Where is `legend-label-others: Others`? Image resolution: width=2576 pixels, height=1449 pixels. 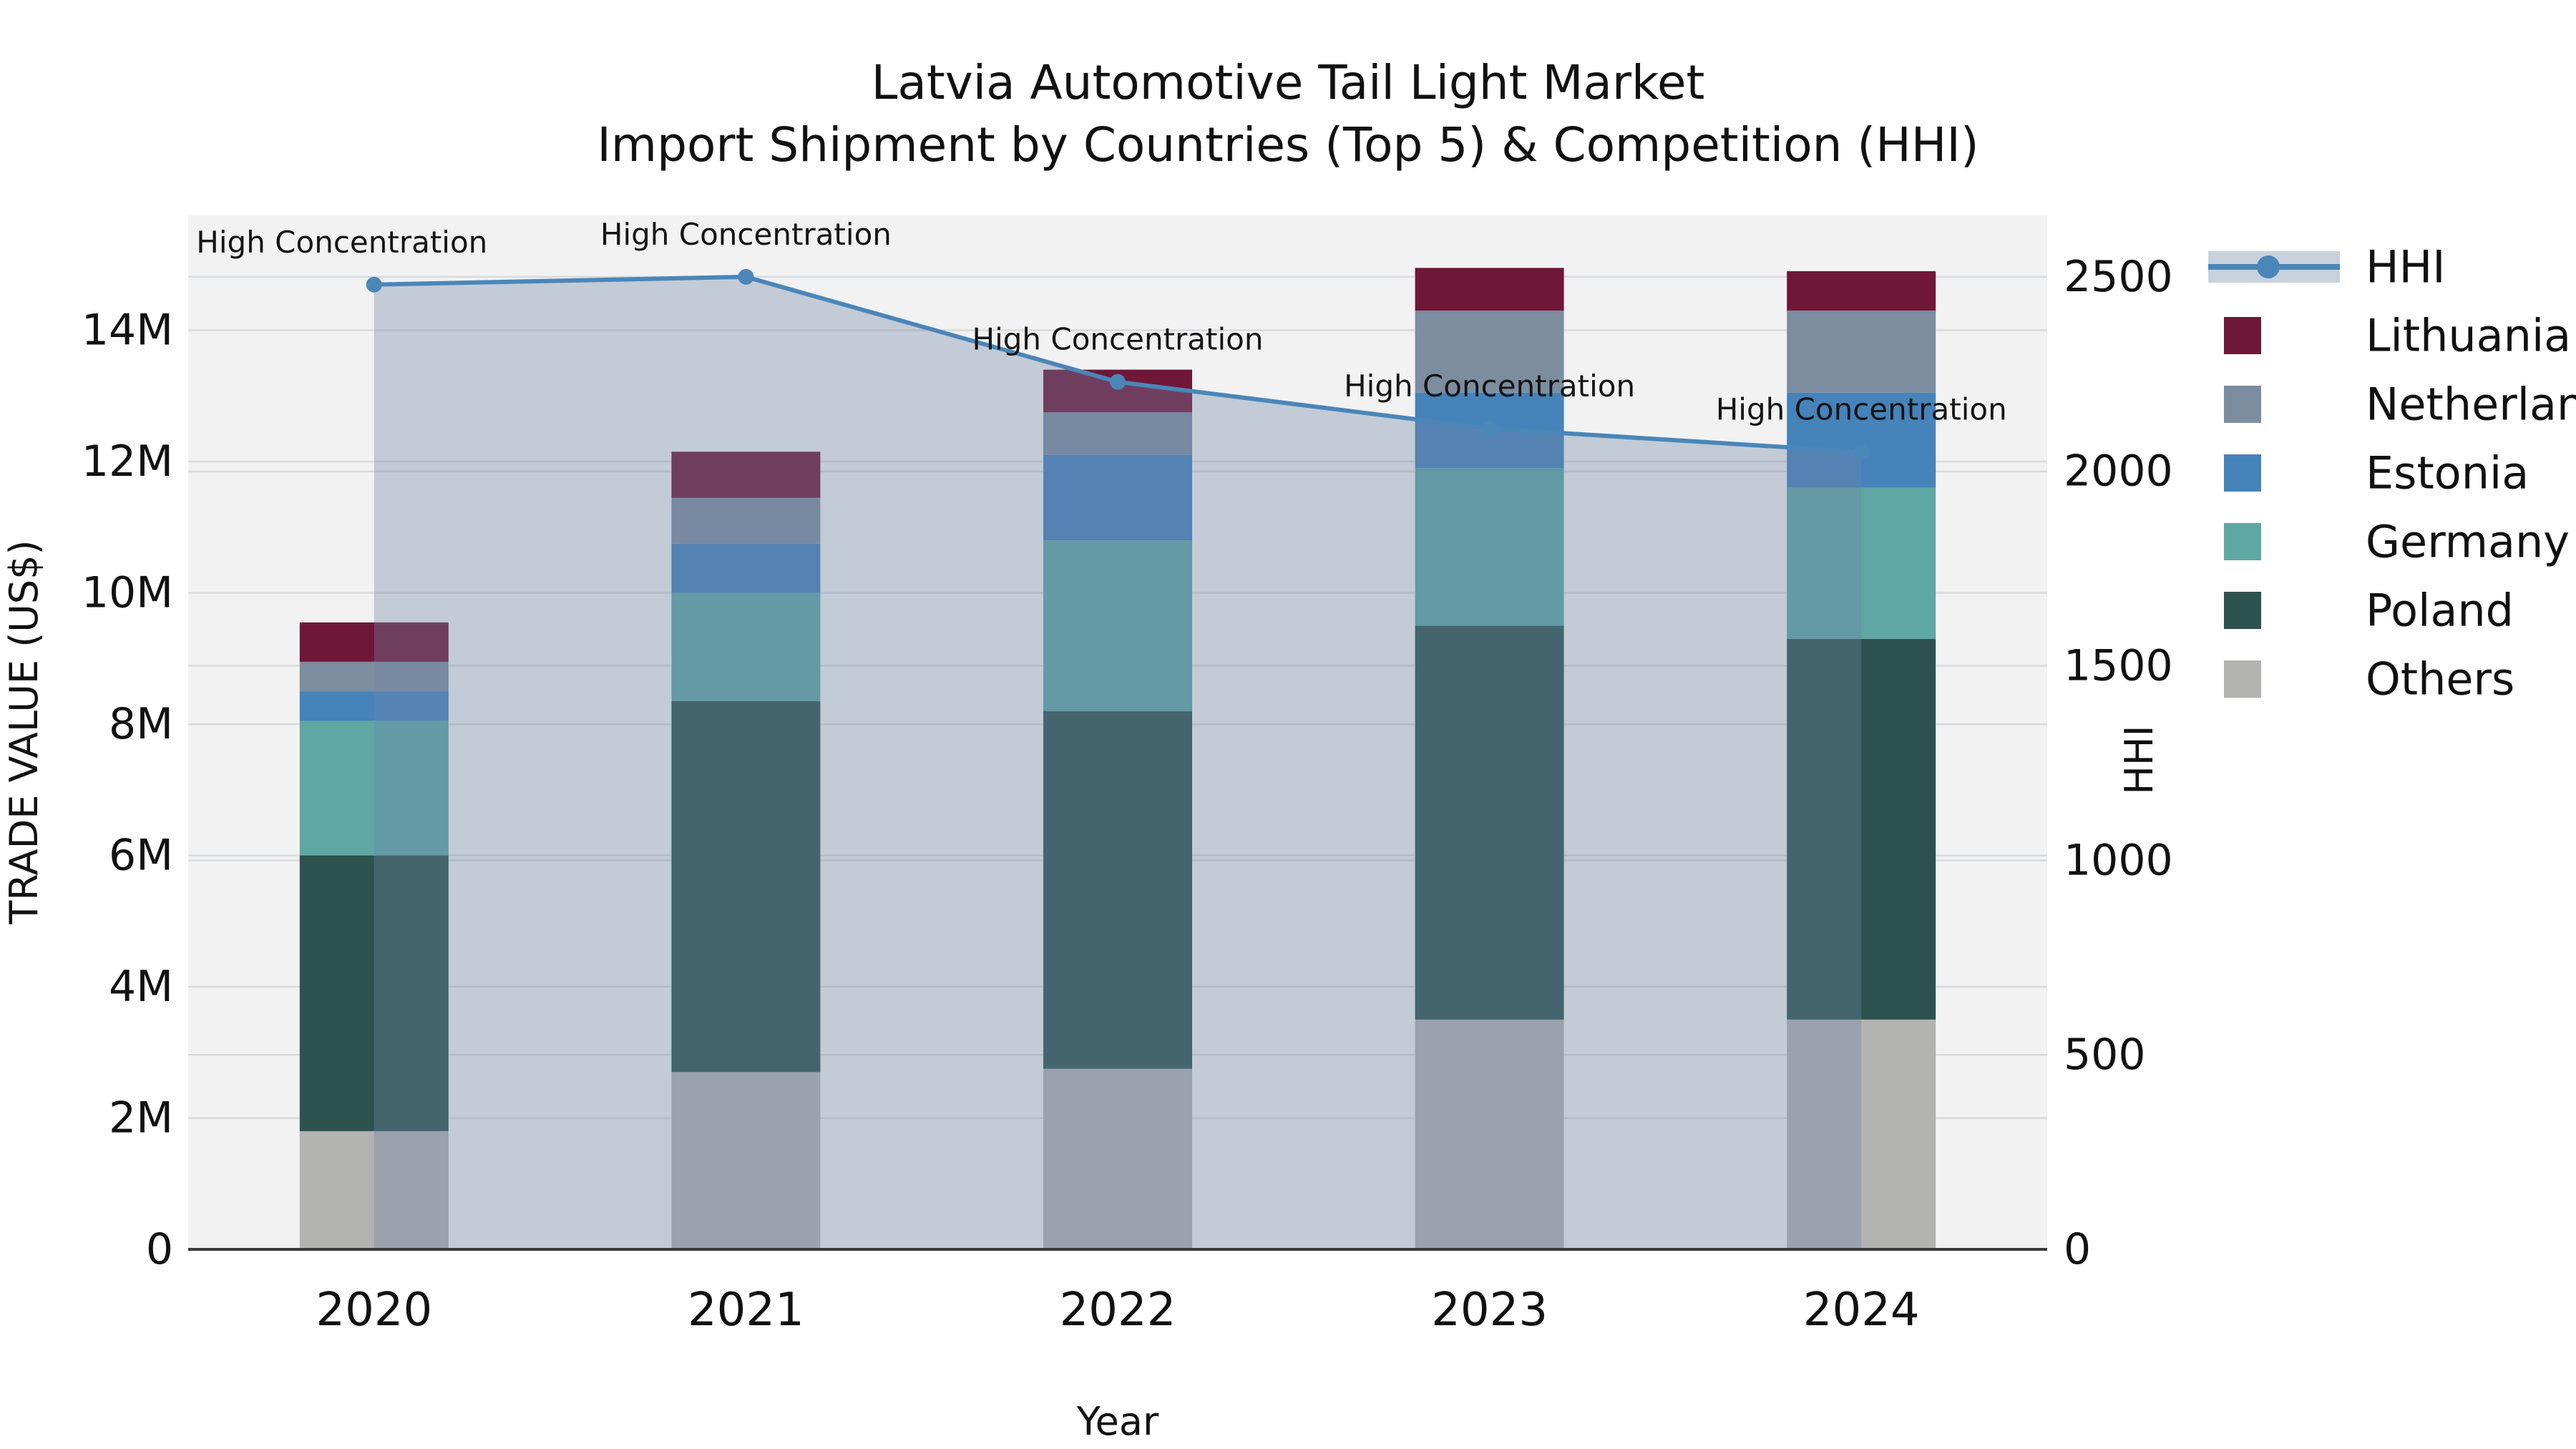
legend-label-others: Others is located at coordinates (2440, 679).